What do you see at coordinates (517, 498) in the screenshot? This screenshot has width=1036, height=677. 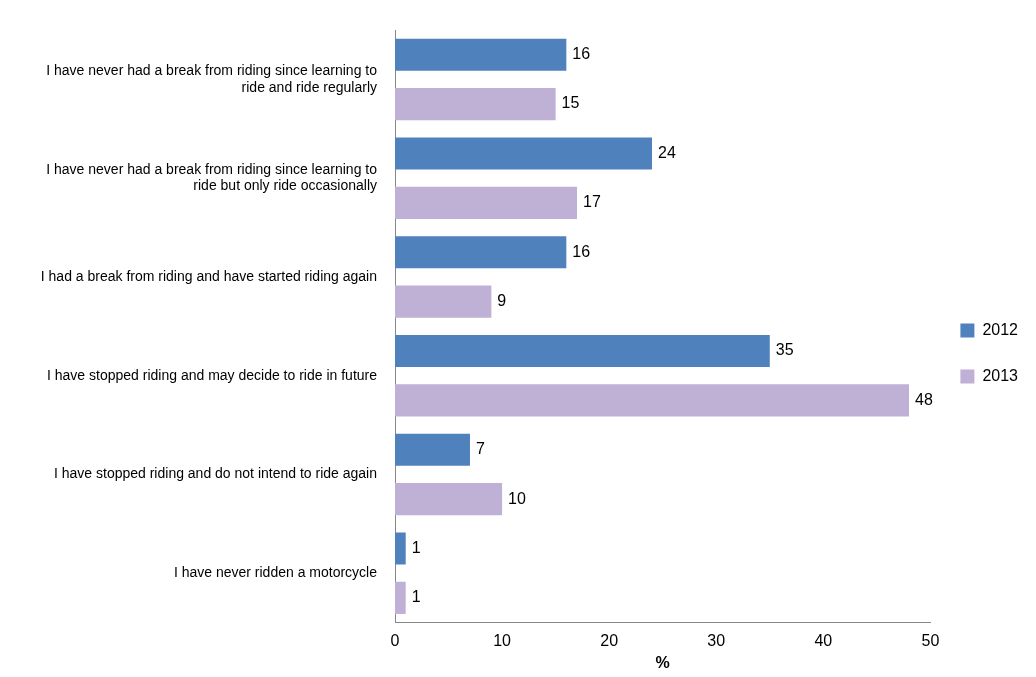 I see `data-label: 10` at bounding box center [517, 498].